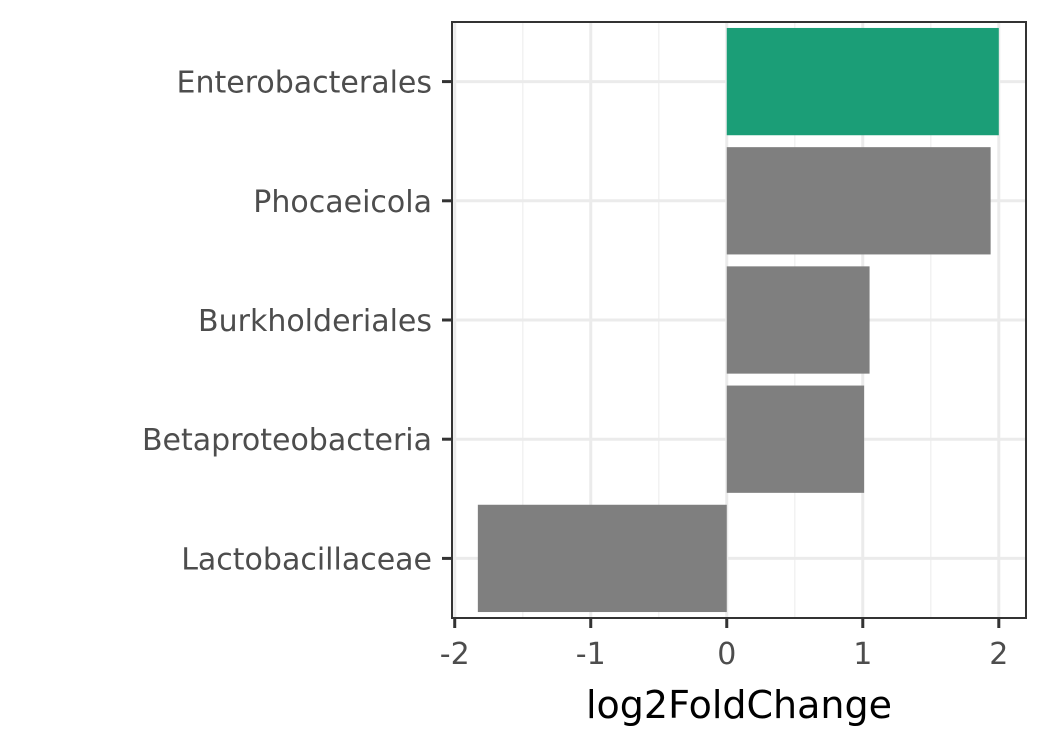 This screenshot has width=1050, height=750. I want to click on y-tick-label: Enterobacterales, so click(305, 83).